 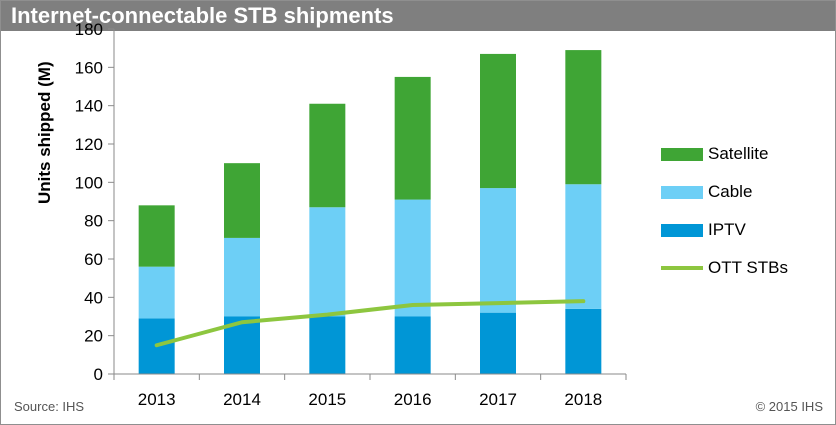 What do you see at coordinates (498, 250) in the screenshot?
I see `bar-cable-2017` at bounding box center [498, 250].